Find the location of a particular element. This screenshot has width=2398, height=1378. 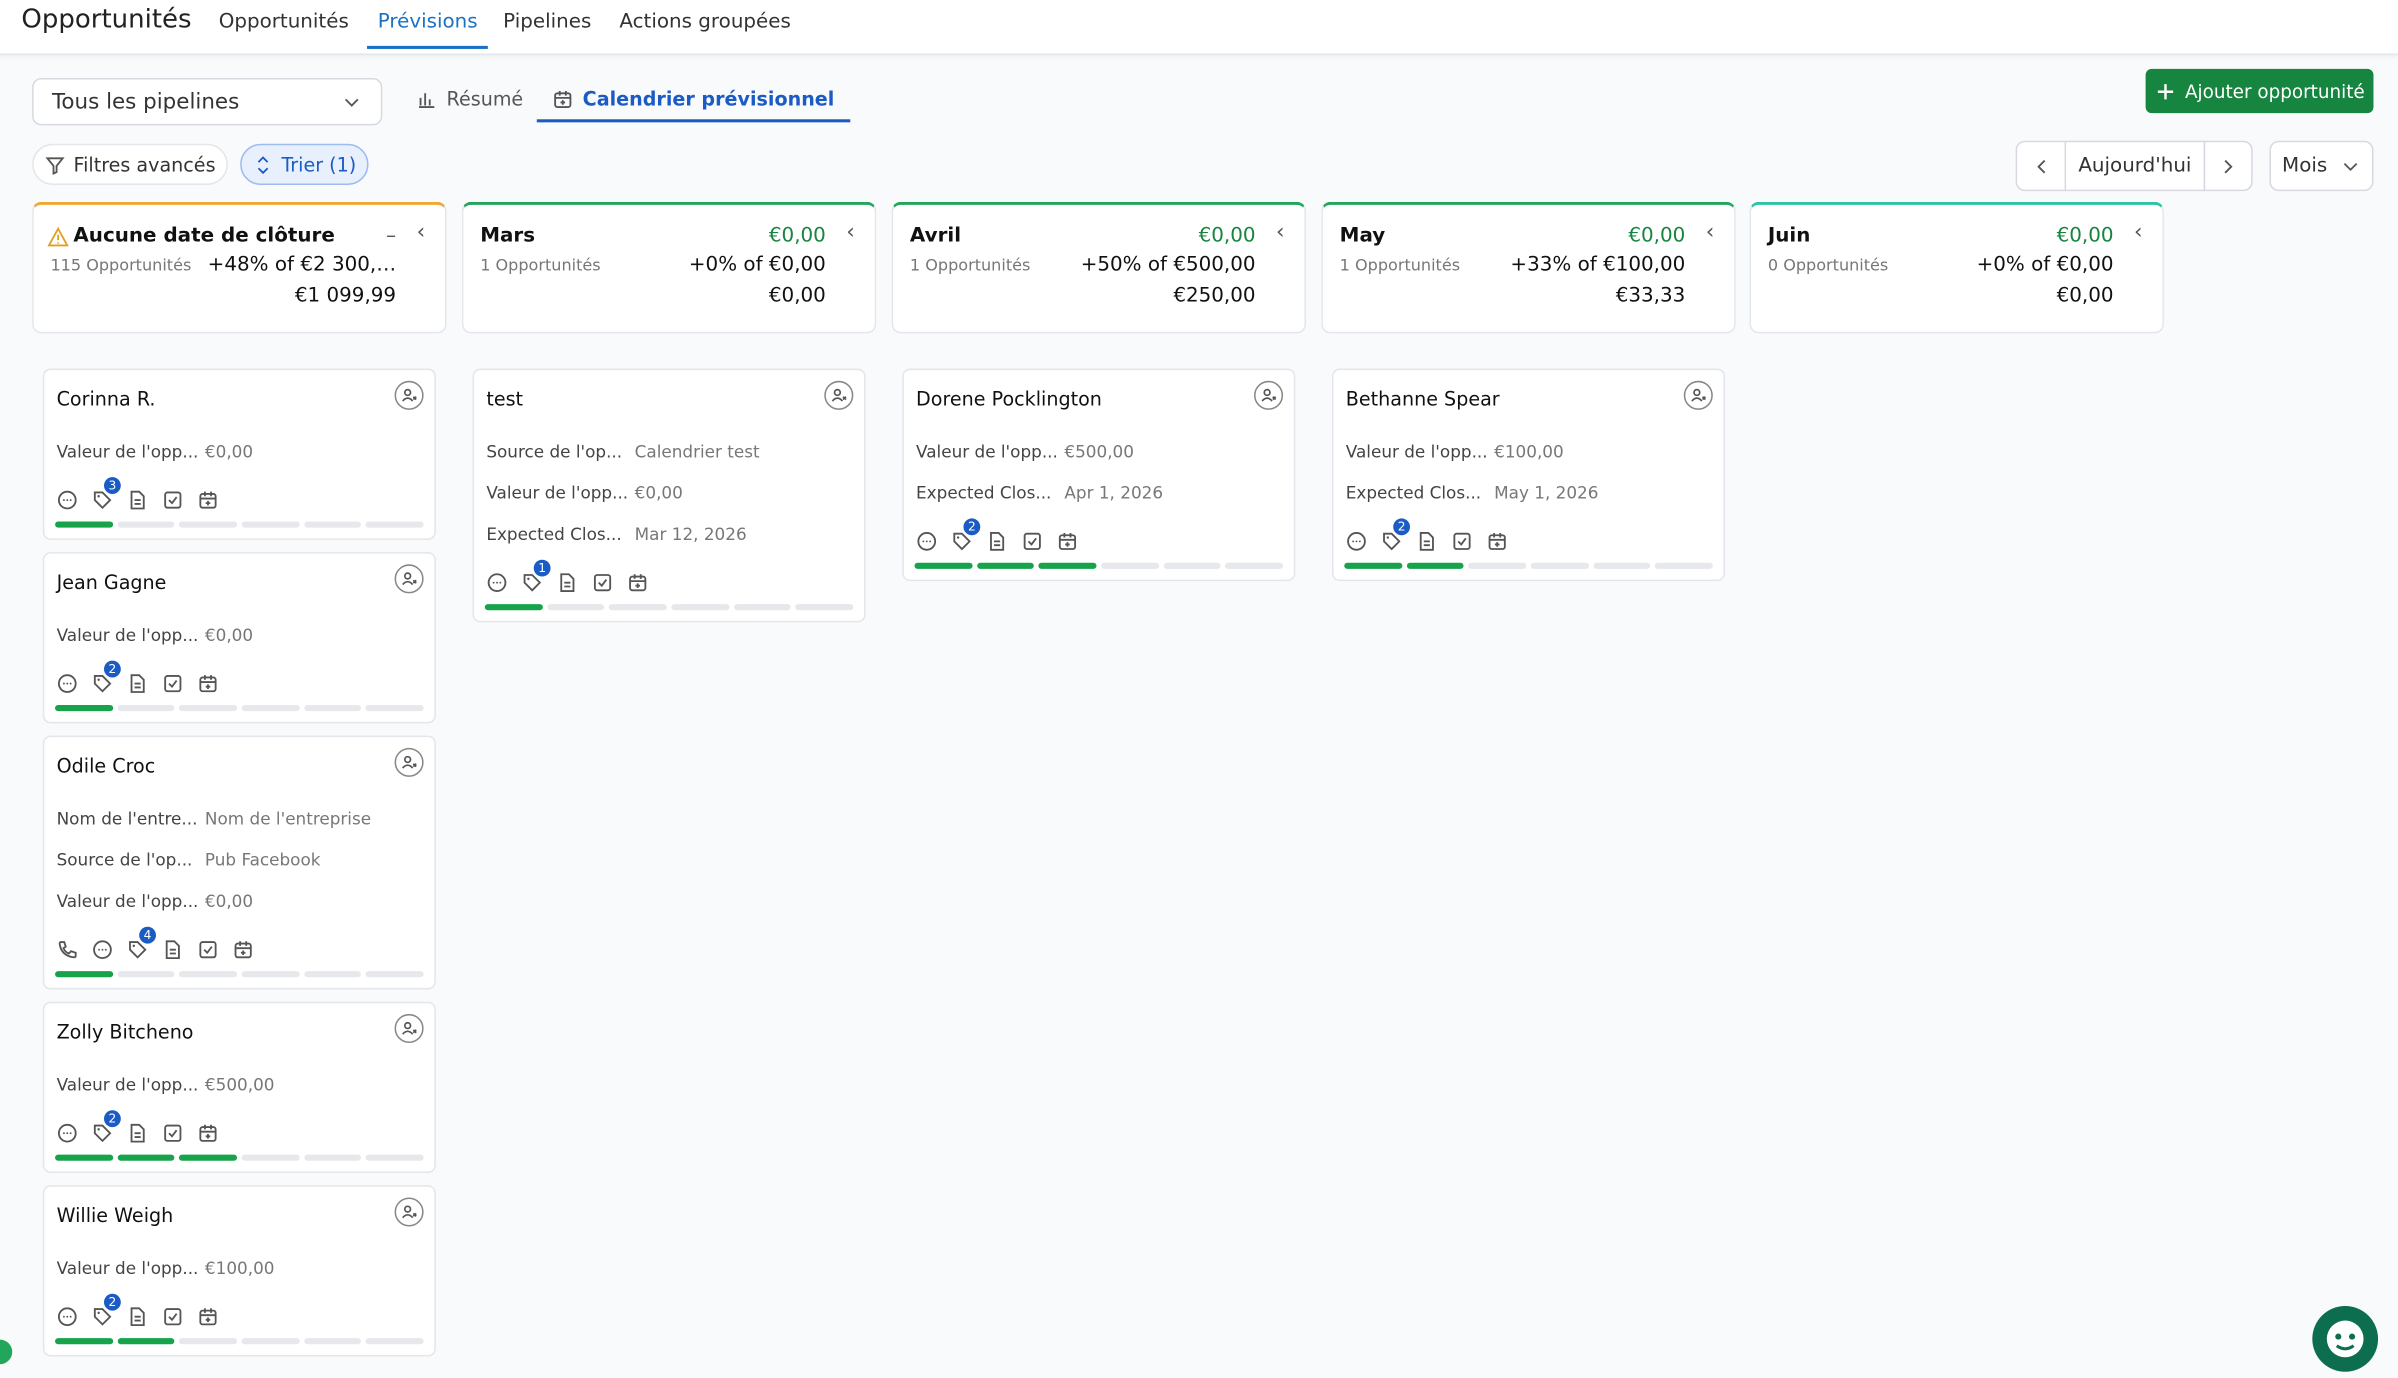

call-icon is located at coordinates (67, 949).